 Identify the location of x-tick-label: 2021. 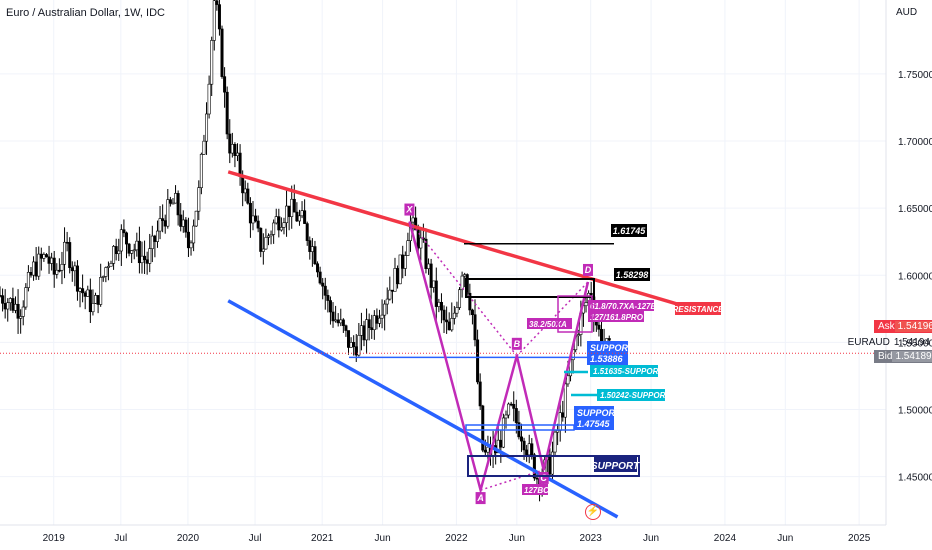
(322, 538).